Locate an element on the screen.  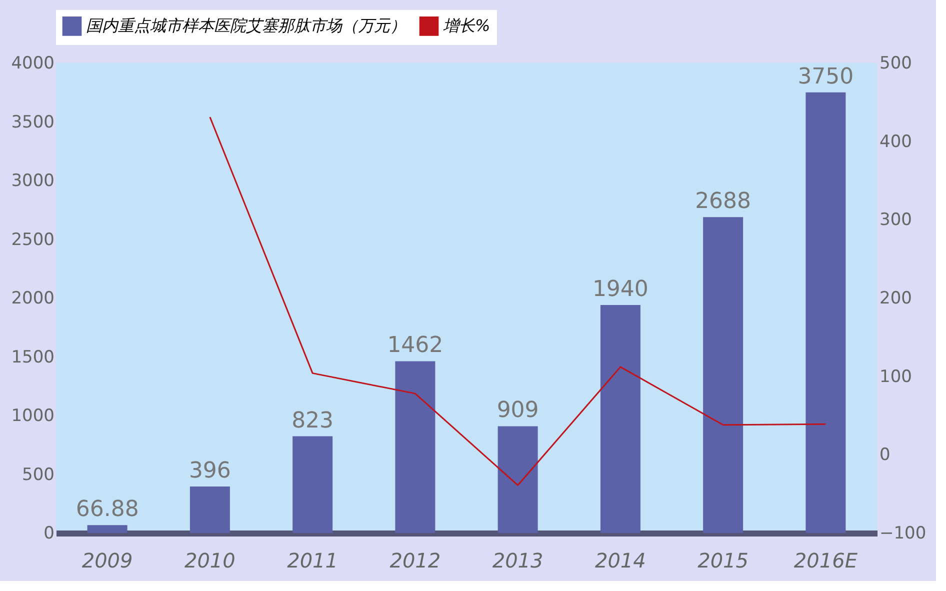
y2-tick-label: 0 is located at coordinates (885, 455).